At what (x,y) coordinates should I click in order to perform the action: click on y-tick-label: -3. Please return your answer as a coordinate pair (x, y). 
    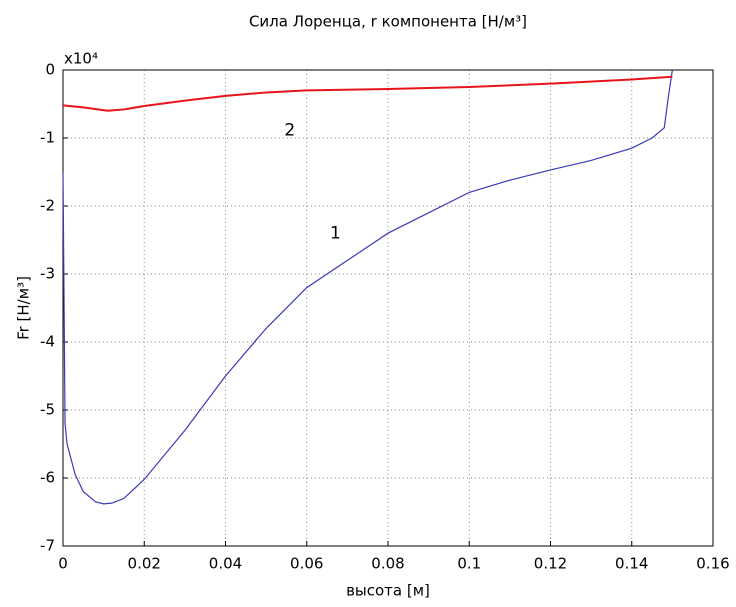
    Looking at the image, I should click on (47, 274).